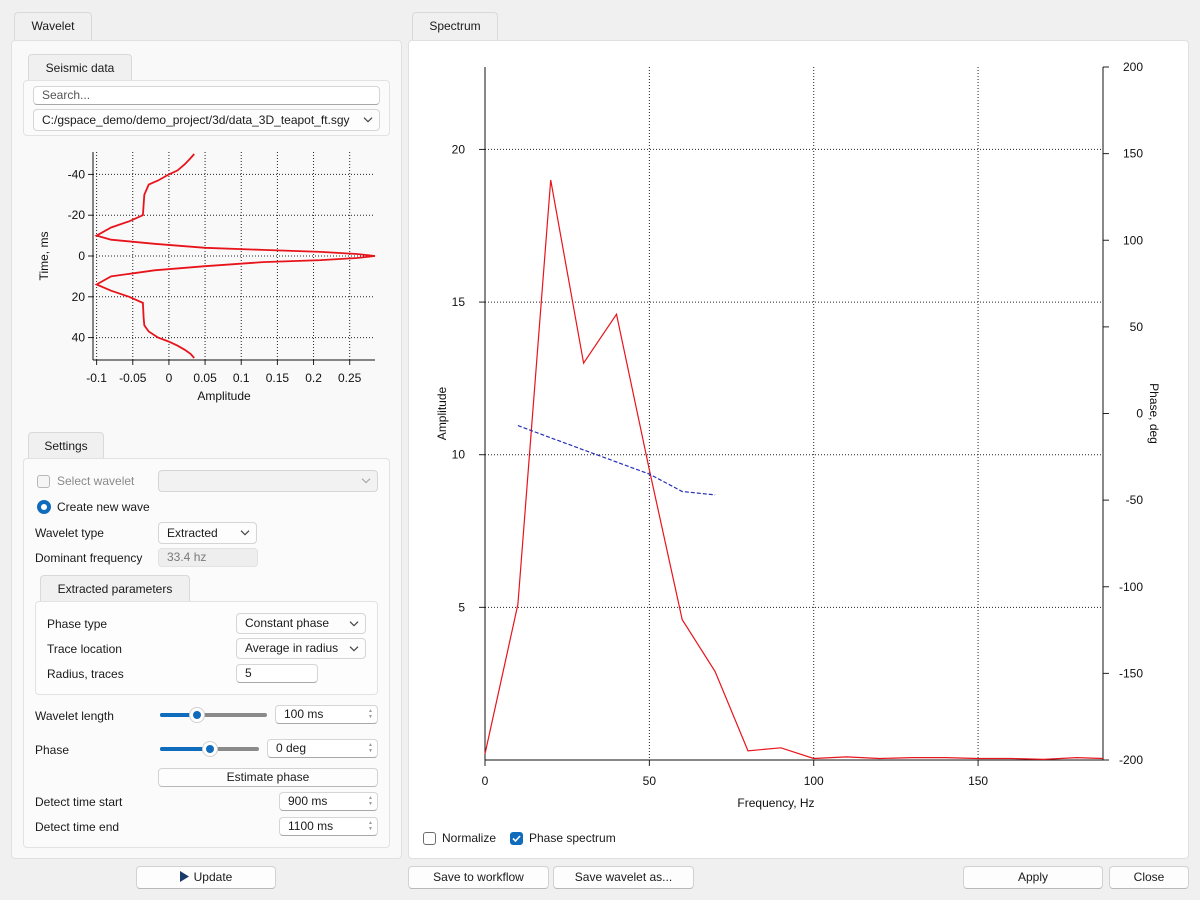  I want to click on y-left-tick-label: 15, so click(459, 302).